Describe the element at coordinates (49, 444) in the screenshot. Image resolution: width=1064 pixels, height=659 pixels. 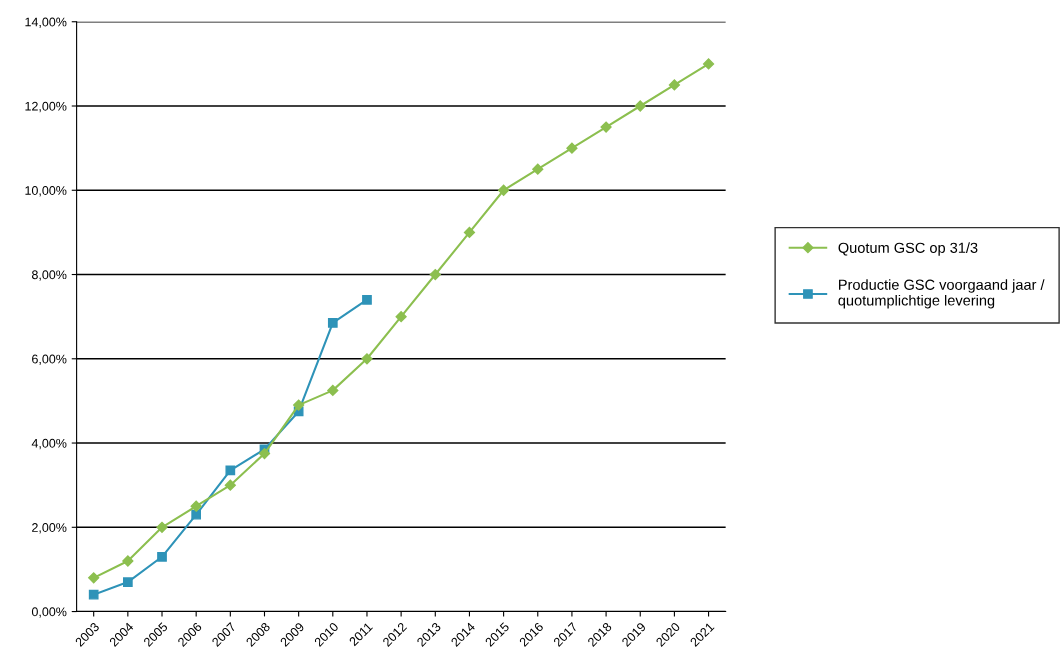
I see `y-tick-label: 4,00%` at that location.